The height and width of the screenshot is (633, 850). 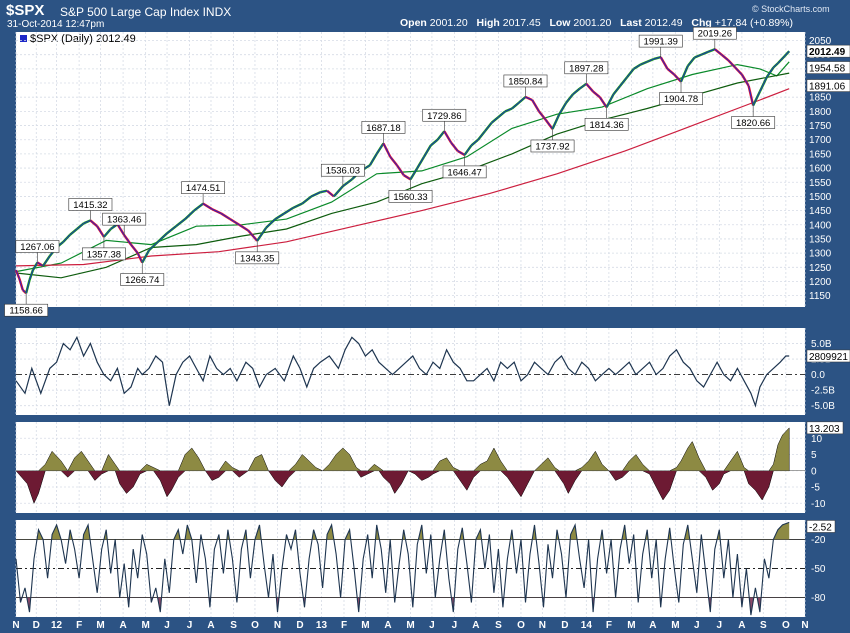 I want to click on x-tick-label: O, so click(x=255, y=625).